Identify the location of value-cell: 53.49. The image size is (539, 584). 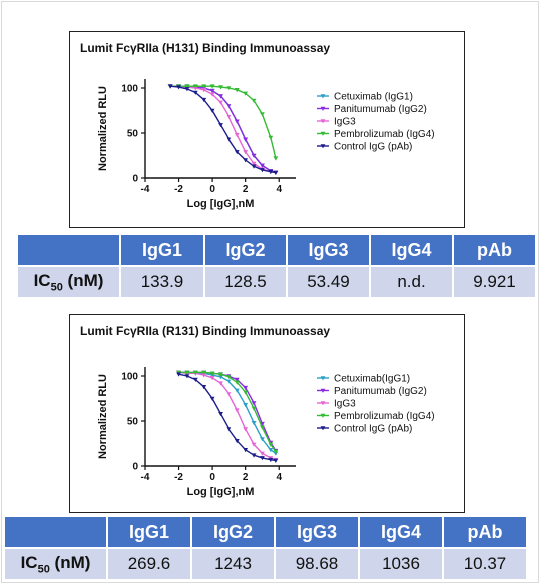
(328, 282).